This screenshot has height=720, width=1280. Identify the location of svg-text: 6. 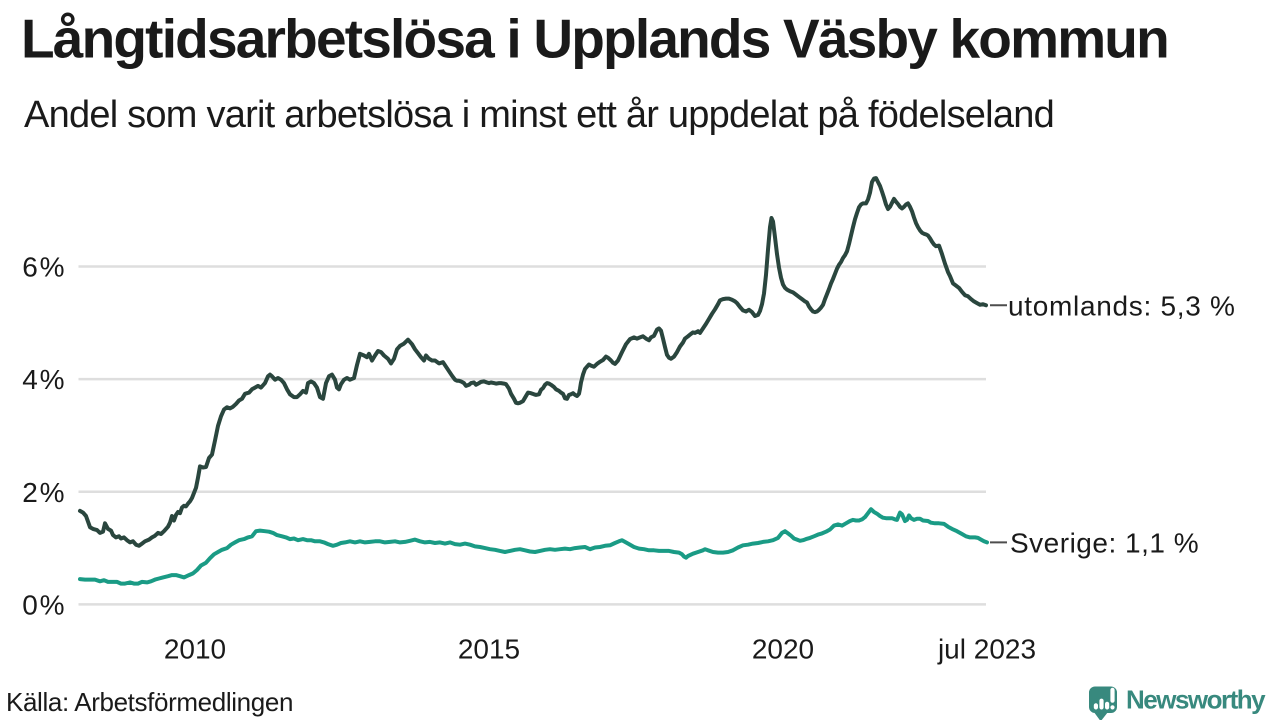
(30, 267).